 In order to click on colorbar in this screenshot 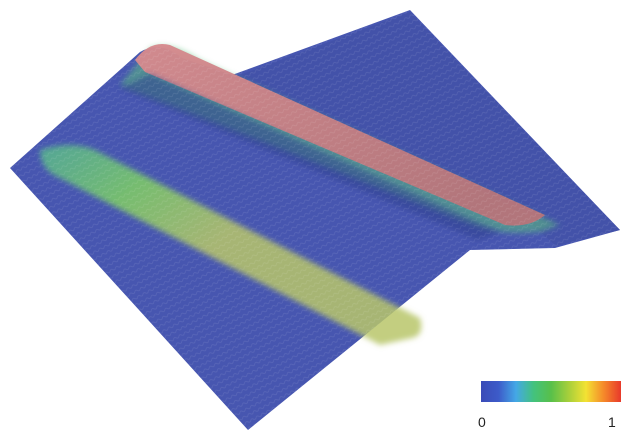, I will do `click(551, 393)`.